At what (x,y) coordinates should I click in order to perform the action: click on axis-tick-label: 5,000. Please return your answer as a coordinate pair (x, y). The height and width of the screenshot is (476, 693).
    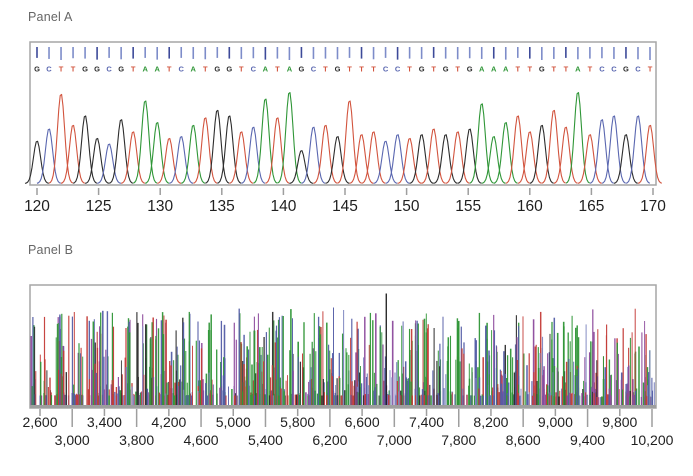
    Looking at the image, I should click on (233, 422).